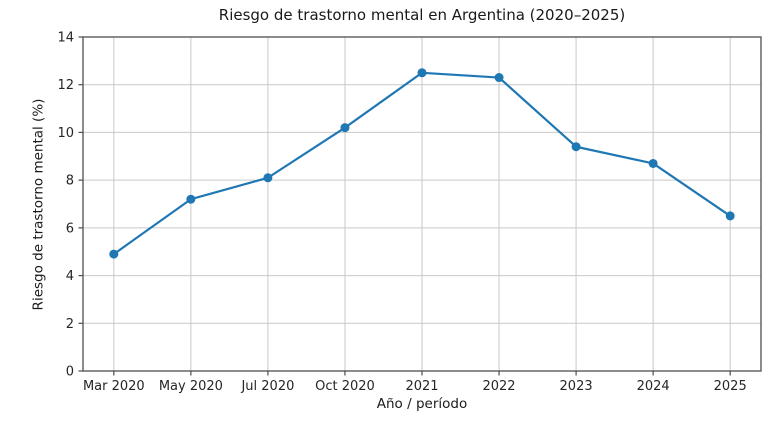 This screenshot has width=783, height=427. I want to click on x-tick-label: 2025, so click(730, 386).